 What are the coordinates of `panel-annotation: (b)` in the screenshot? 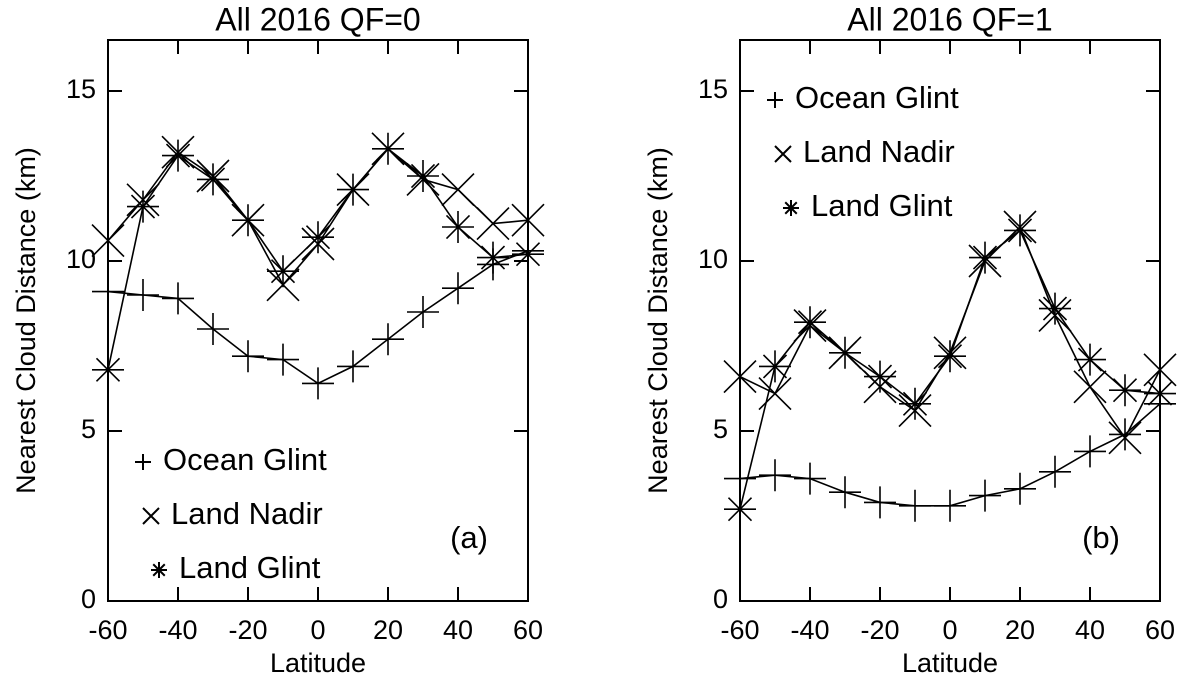 It's located at (1101, 537).